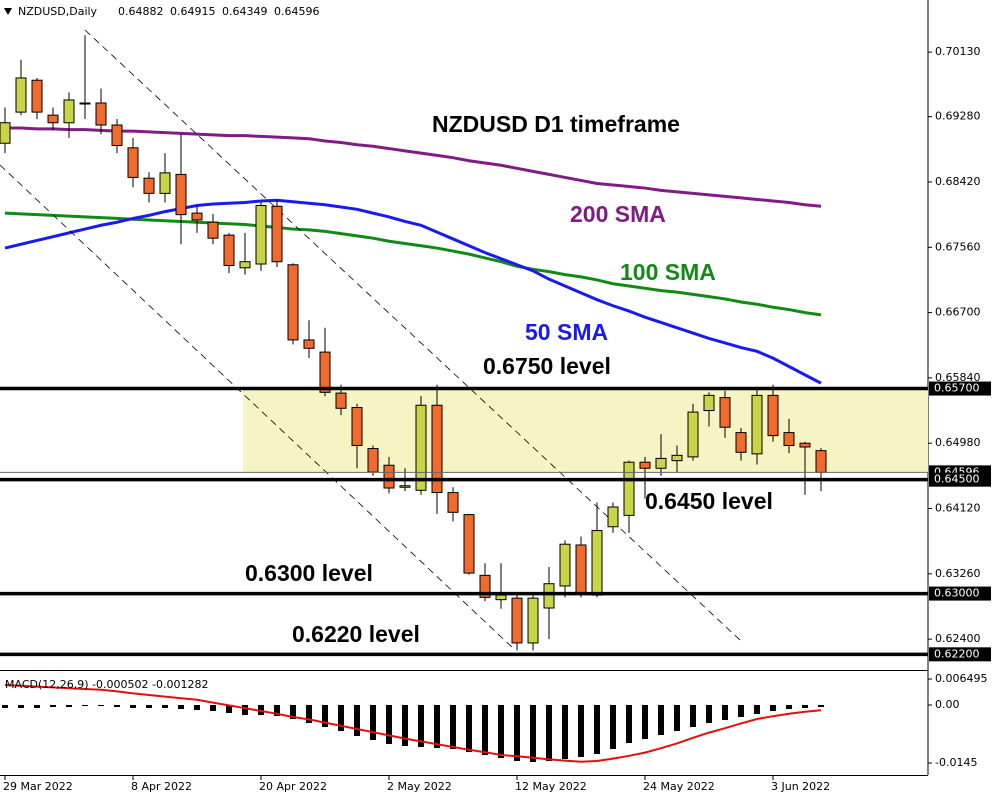  Describe the element at coordinates (956, 762) in the screenshot. I see `y-tick-label: -0.0145` at that location.